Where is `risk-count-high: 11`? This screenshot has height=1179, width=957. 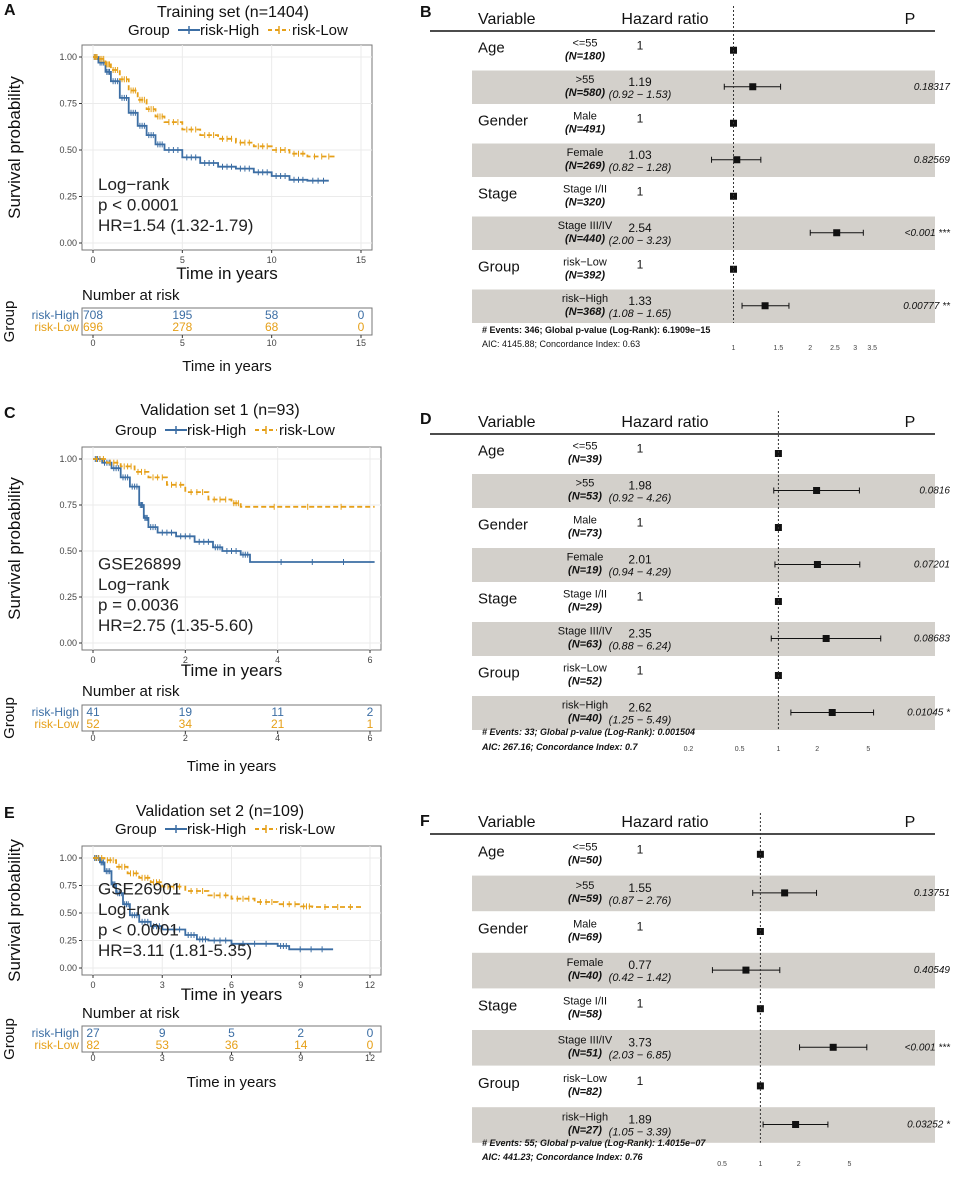 risk-count-high: 11 is located at coordinates (277, 712).